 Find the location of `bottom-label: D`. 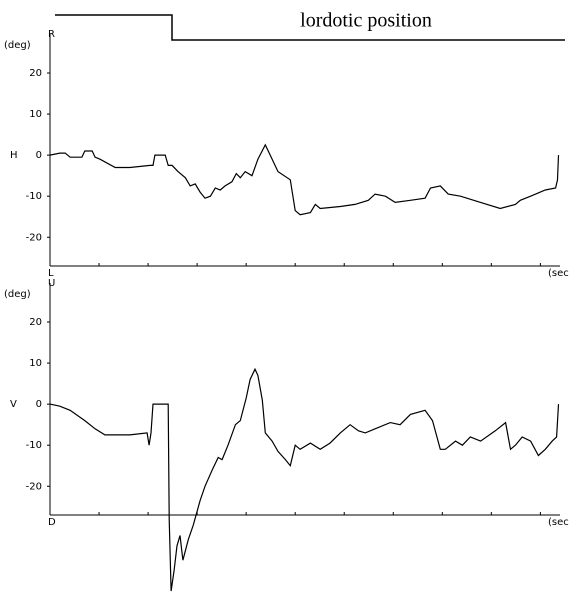

bottom-label: D is located at coordinates (52, 522).